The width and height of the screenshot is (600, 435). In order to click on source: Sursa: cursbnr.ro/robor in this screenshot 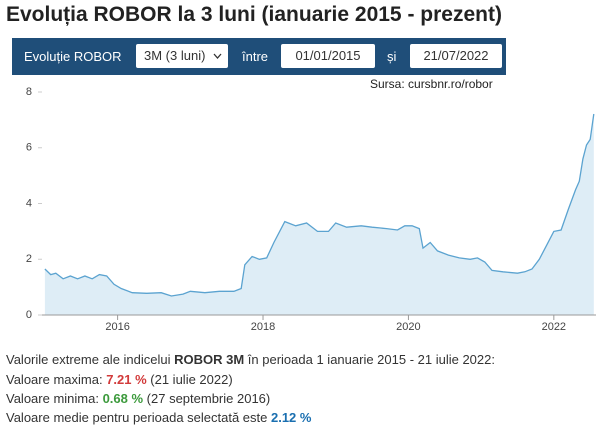, I will do `click(431, 84)`.